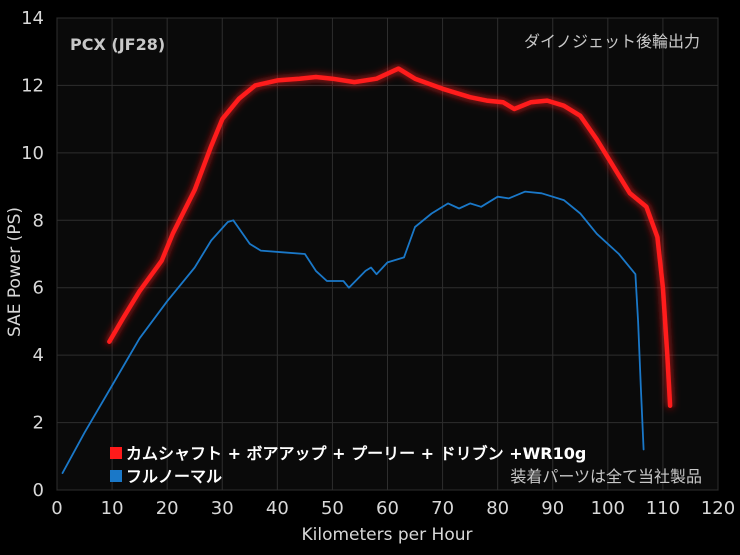  I want to click on x-tick-label: 110, so click(663, 508).